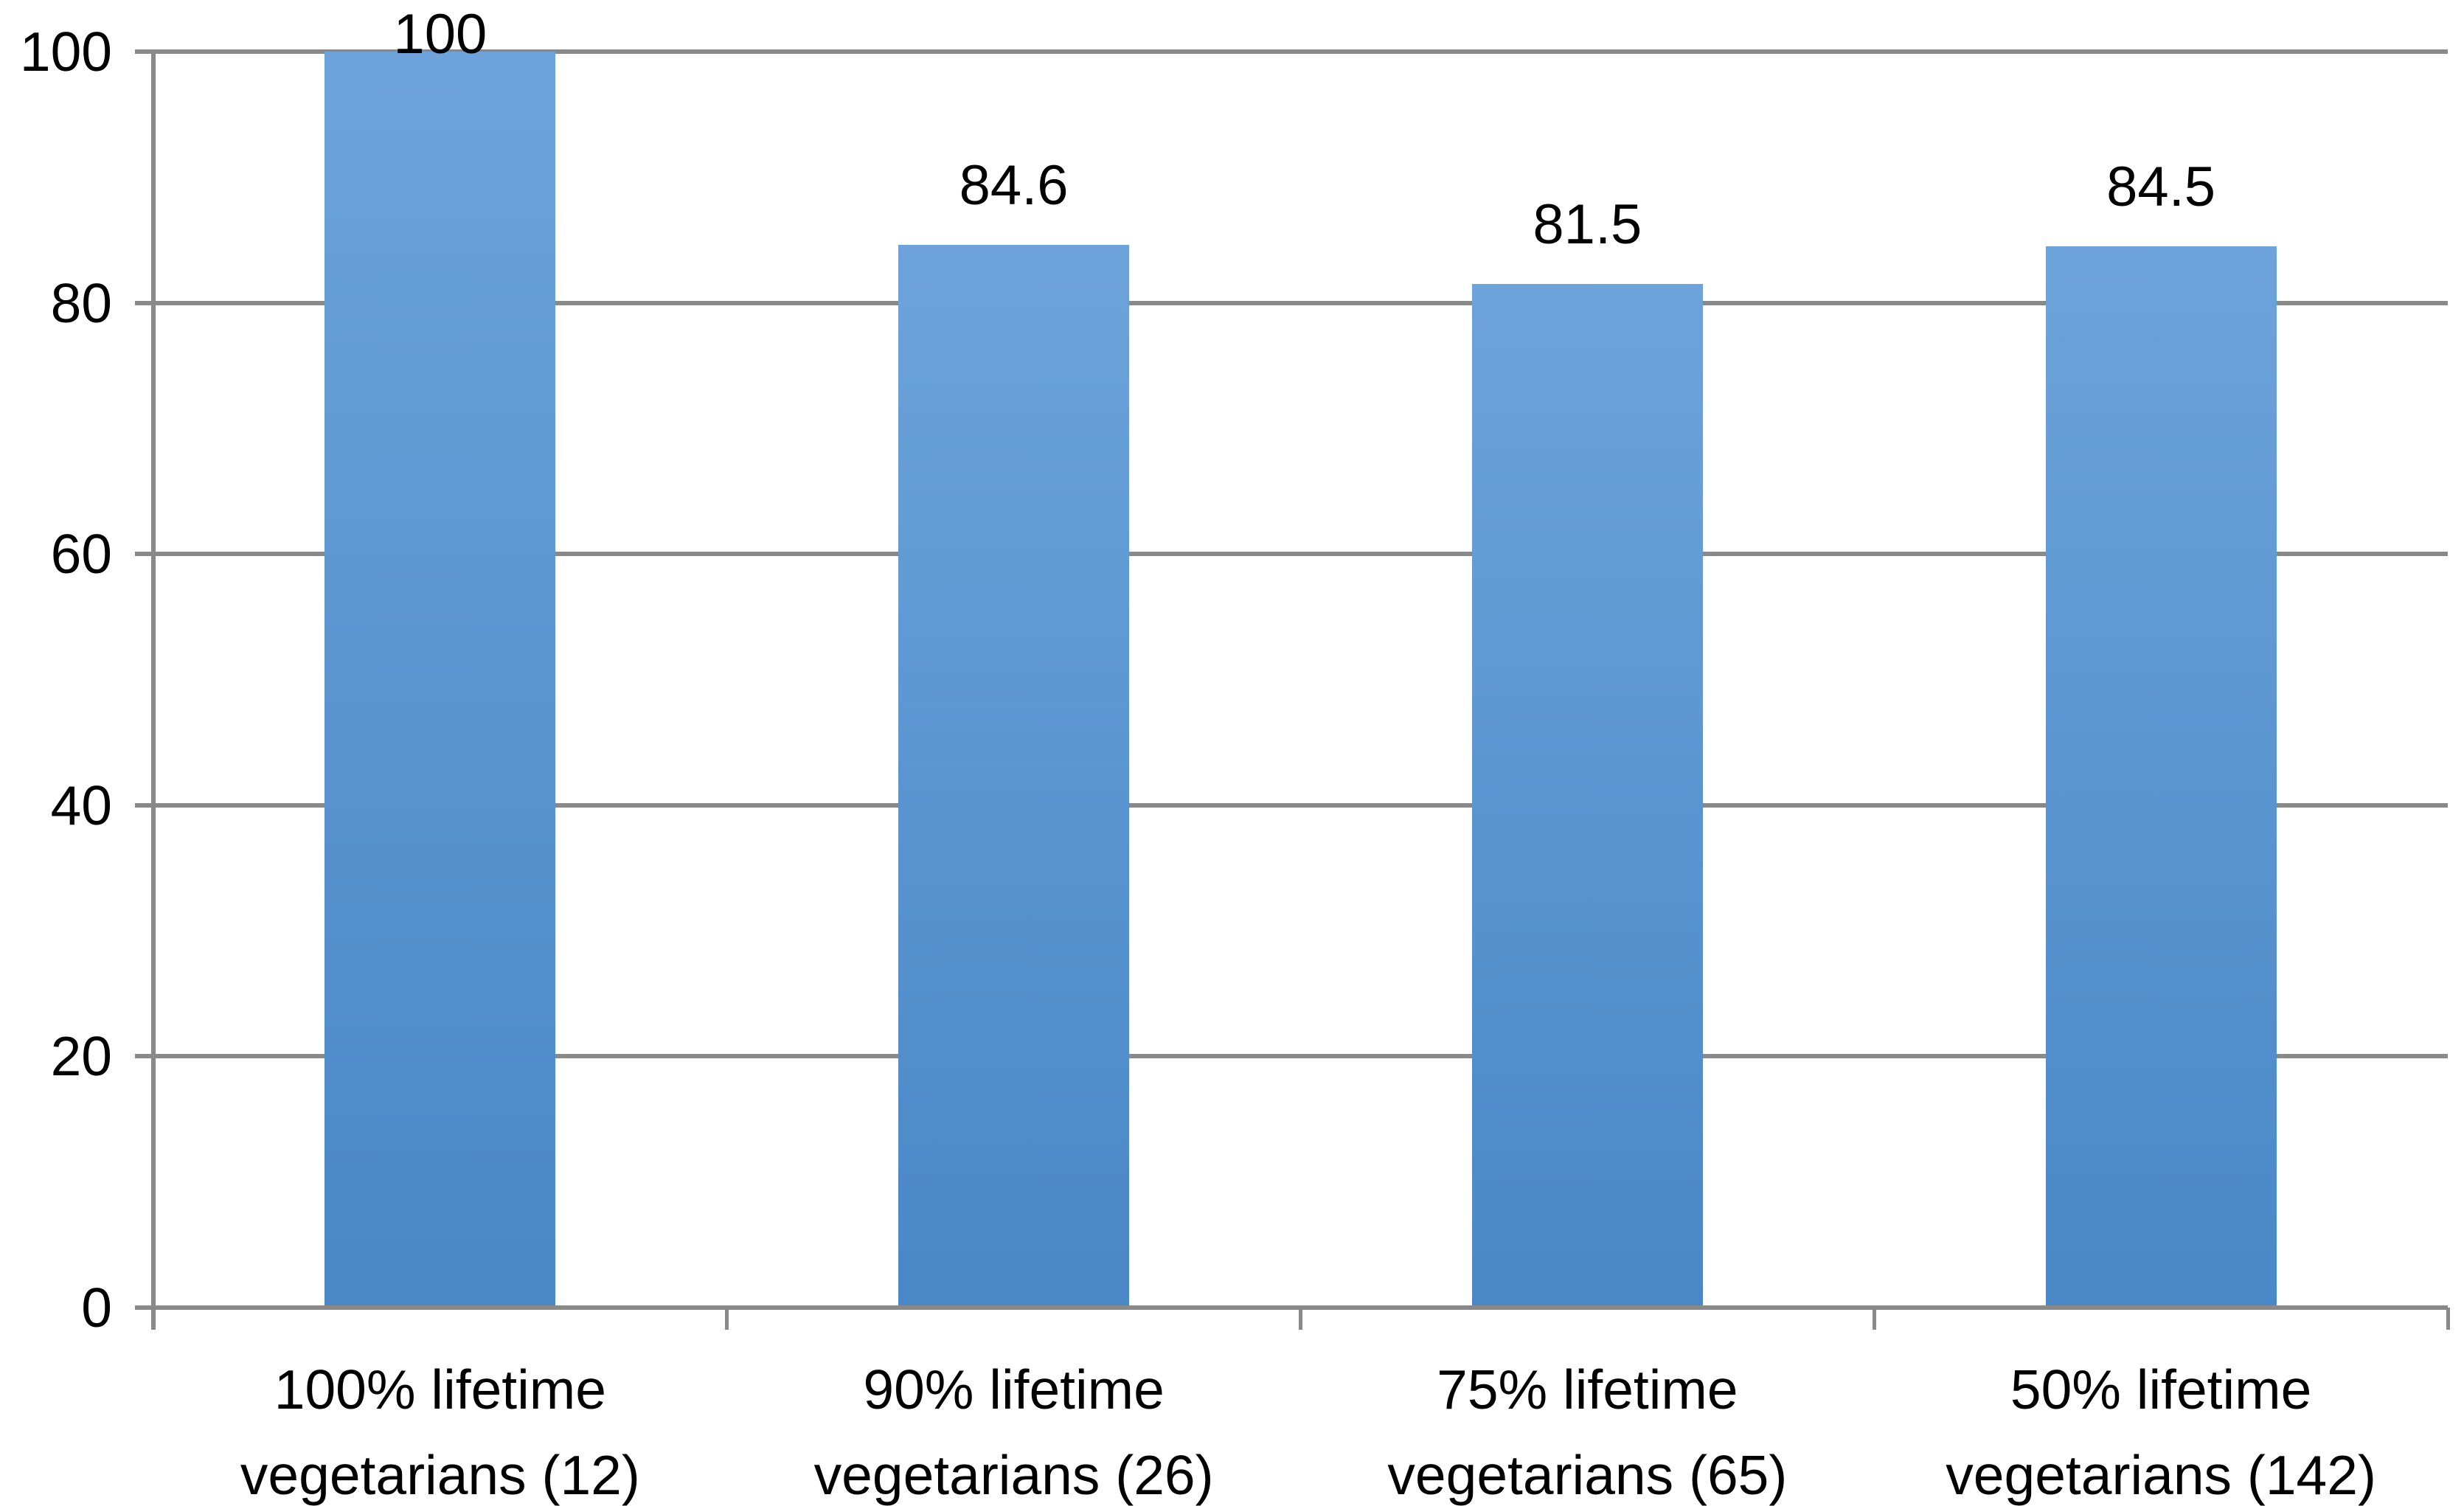 Image resolution: width=2464 pixels, height=1506 pixels. Describe the element at coordinates (2161, 778) in the screenshot. I see `bar-50%` at that location.